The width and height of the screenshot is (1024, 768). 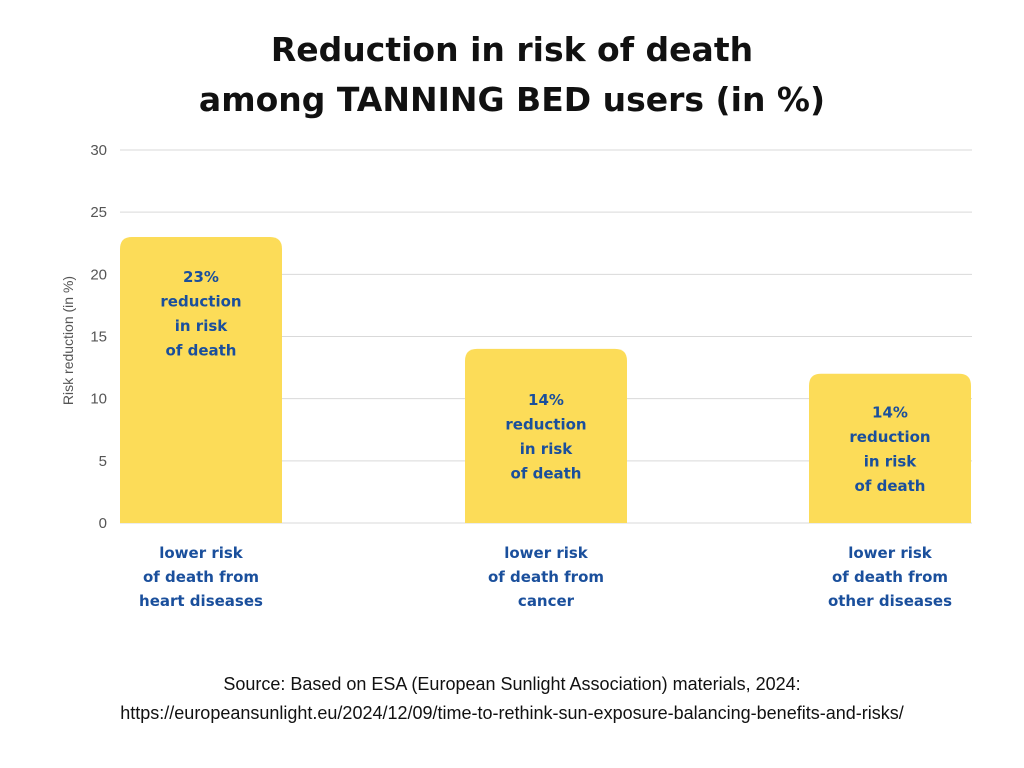 What do you see at coordinates (546, 601) in the screenshot?
I see `category-label-line: cancer` at bounding box center [546, 601].